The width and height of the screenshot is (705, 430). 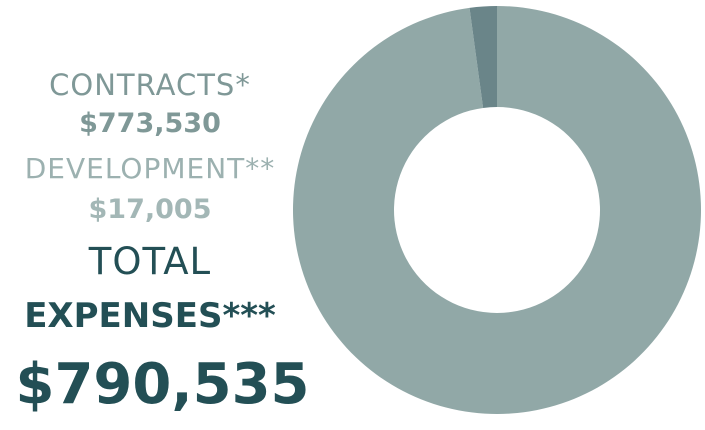 I want to click on total-label: TOTAL, so click(x=150, y=261).